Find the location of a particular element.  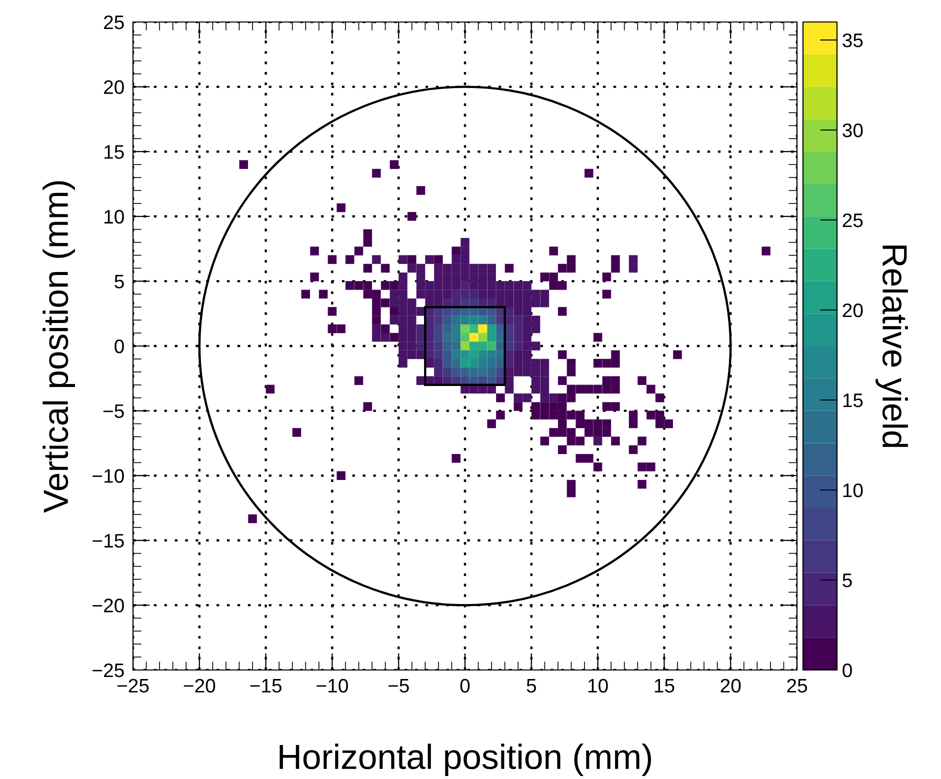

y-tick-label: −20 is located at coordinates (108, 605).